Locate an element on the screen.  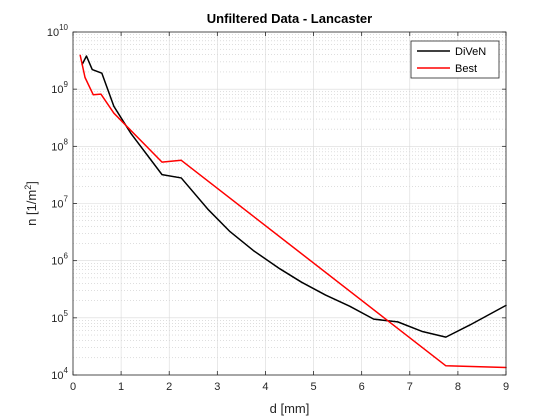
chart-title: Unfiltered Data - Lancaster is located at coordinates (289, 18).